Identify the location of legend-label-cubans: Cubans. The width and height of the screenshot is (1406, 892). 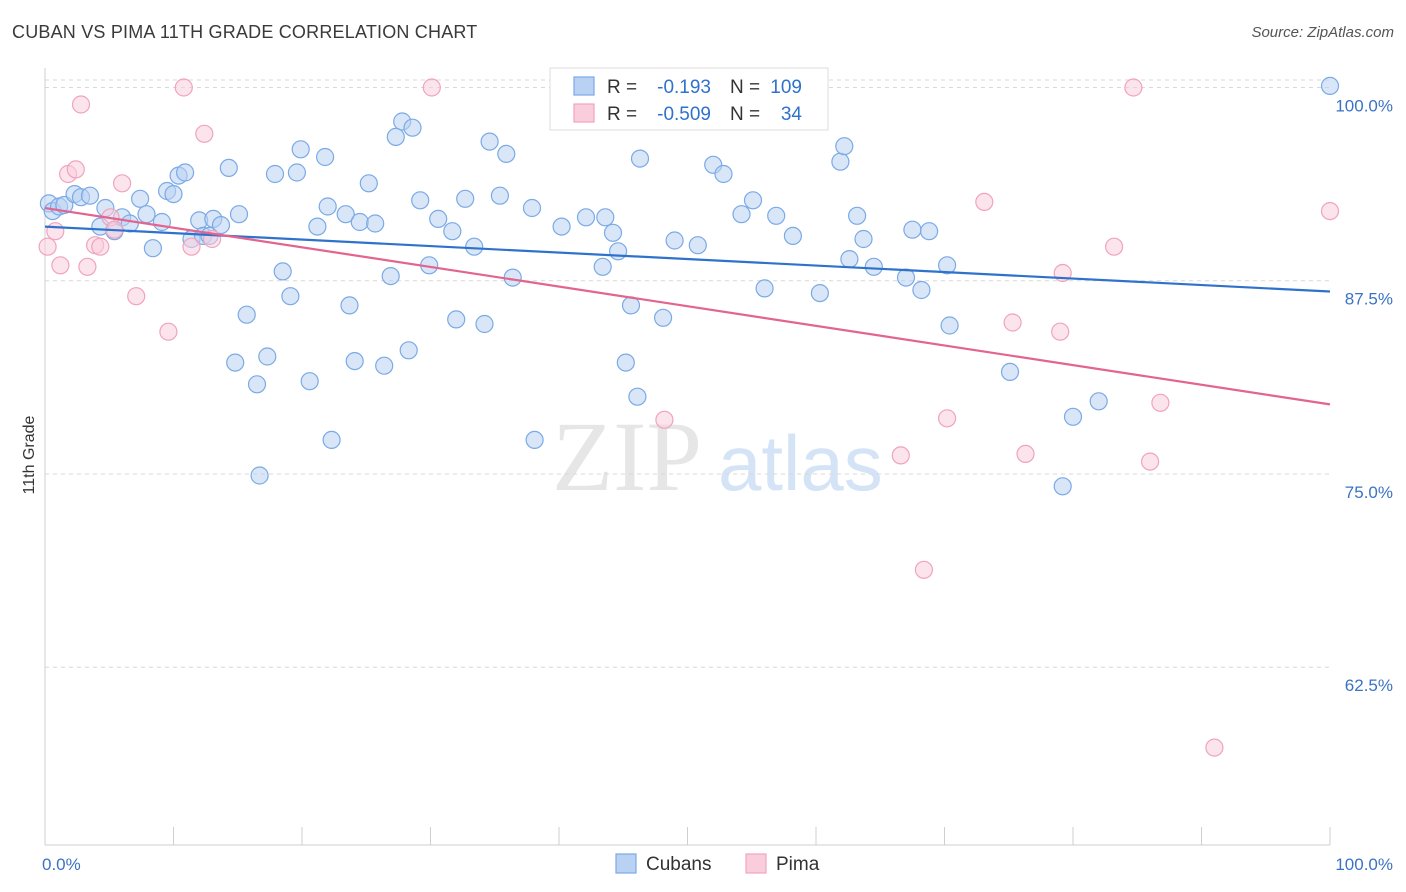
(679, 864).